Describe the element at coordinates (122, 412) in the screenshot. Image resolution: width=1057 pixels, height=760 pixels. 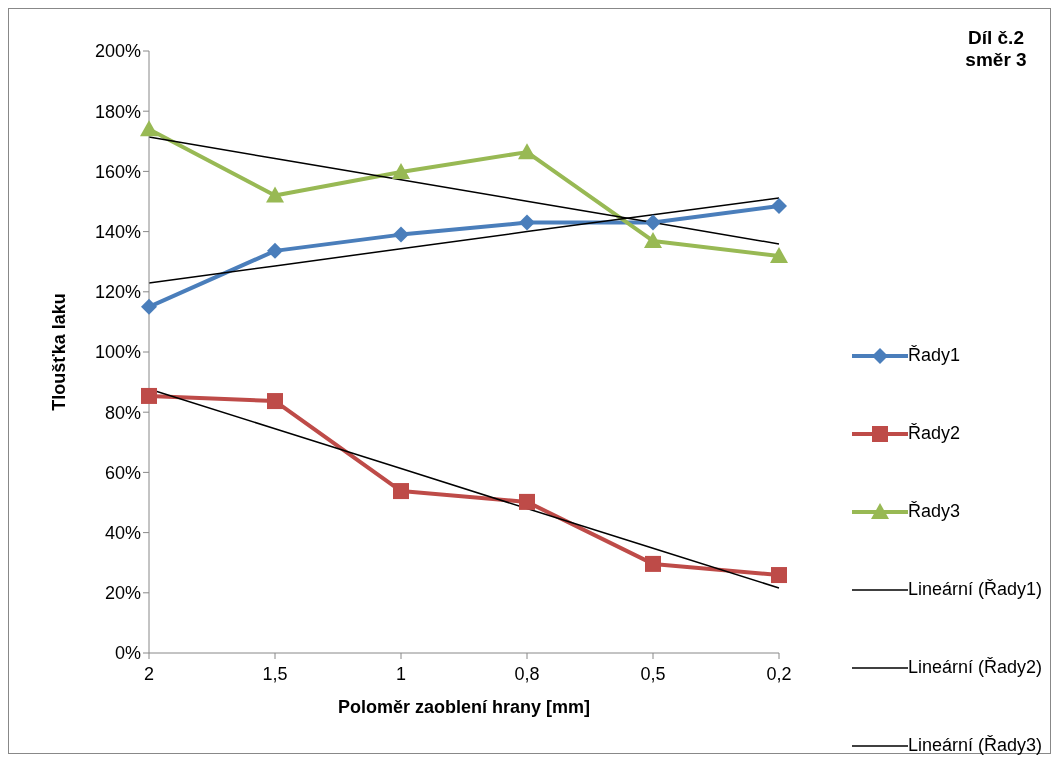
I see `y-tick-label: 80%` at that location.